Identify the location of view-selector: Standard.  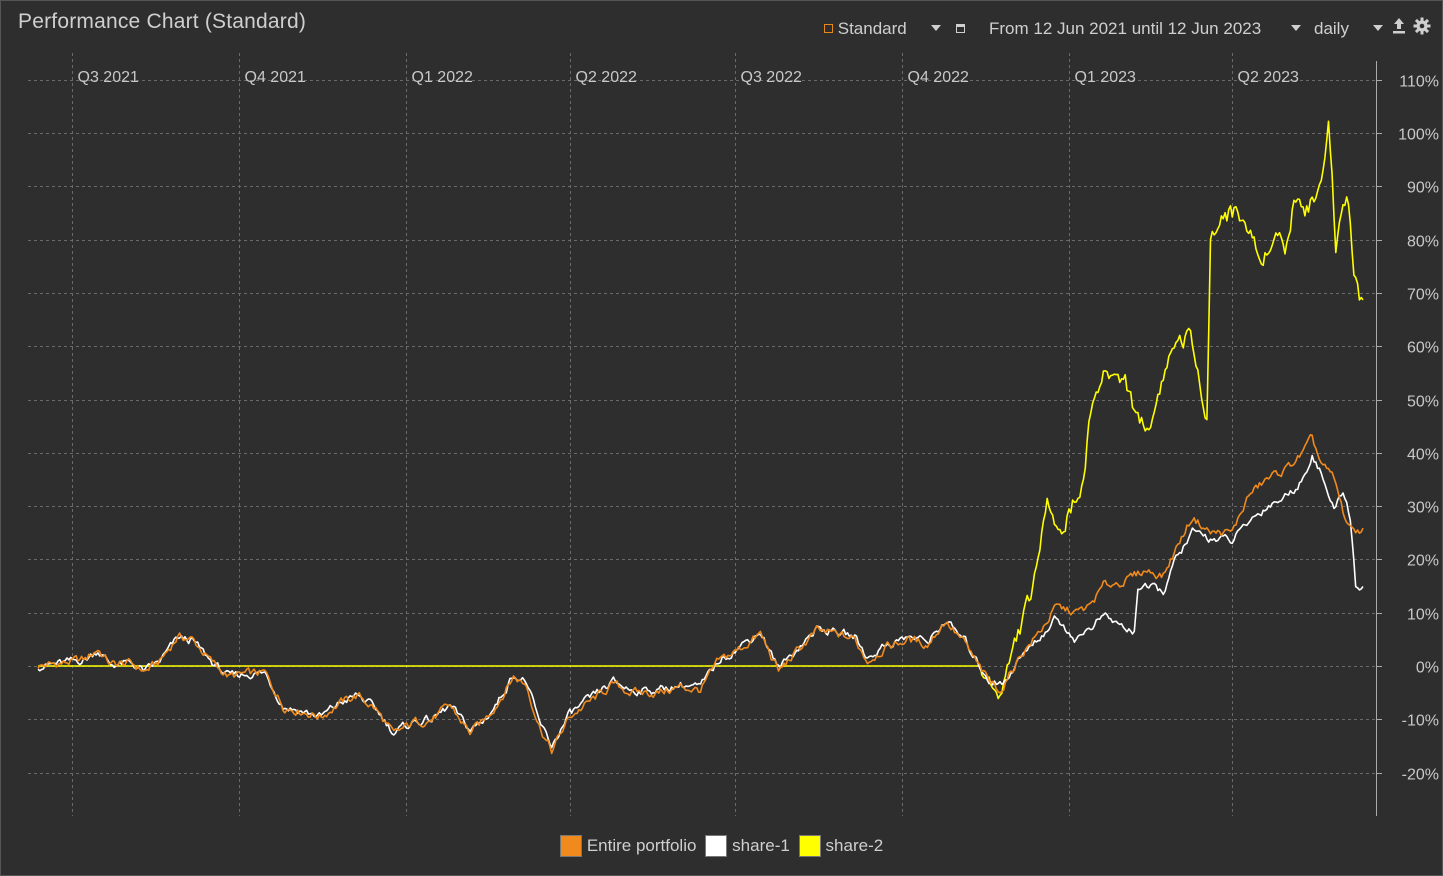
(865, 29).